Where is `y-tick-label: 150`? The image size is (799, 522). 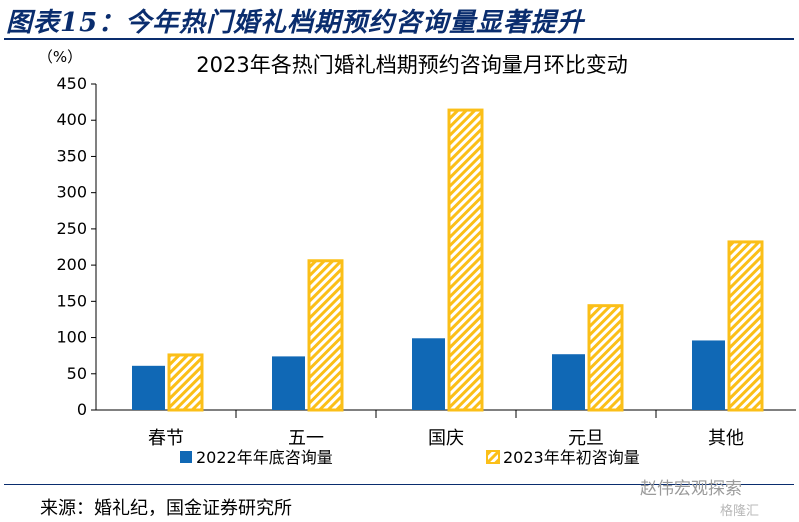
y-tick-label: 150 is located at coordinates (71, 300).